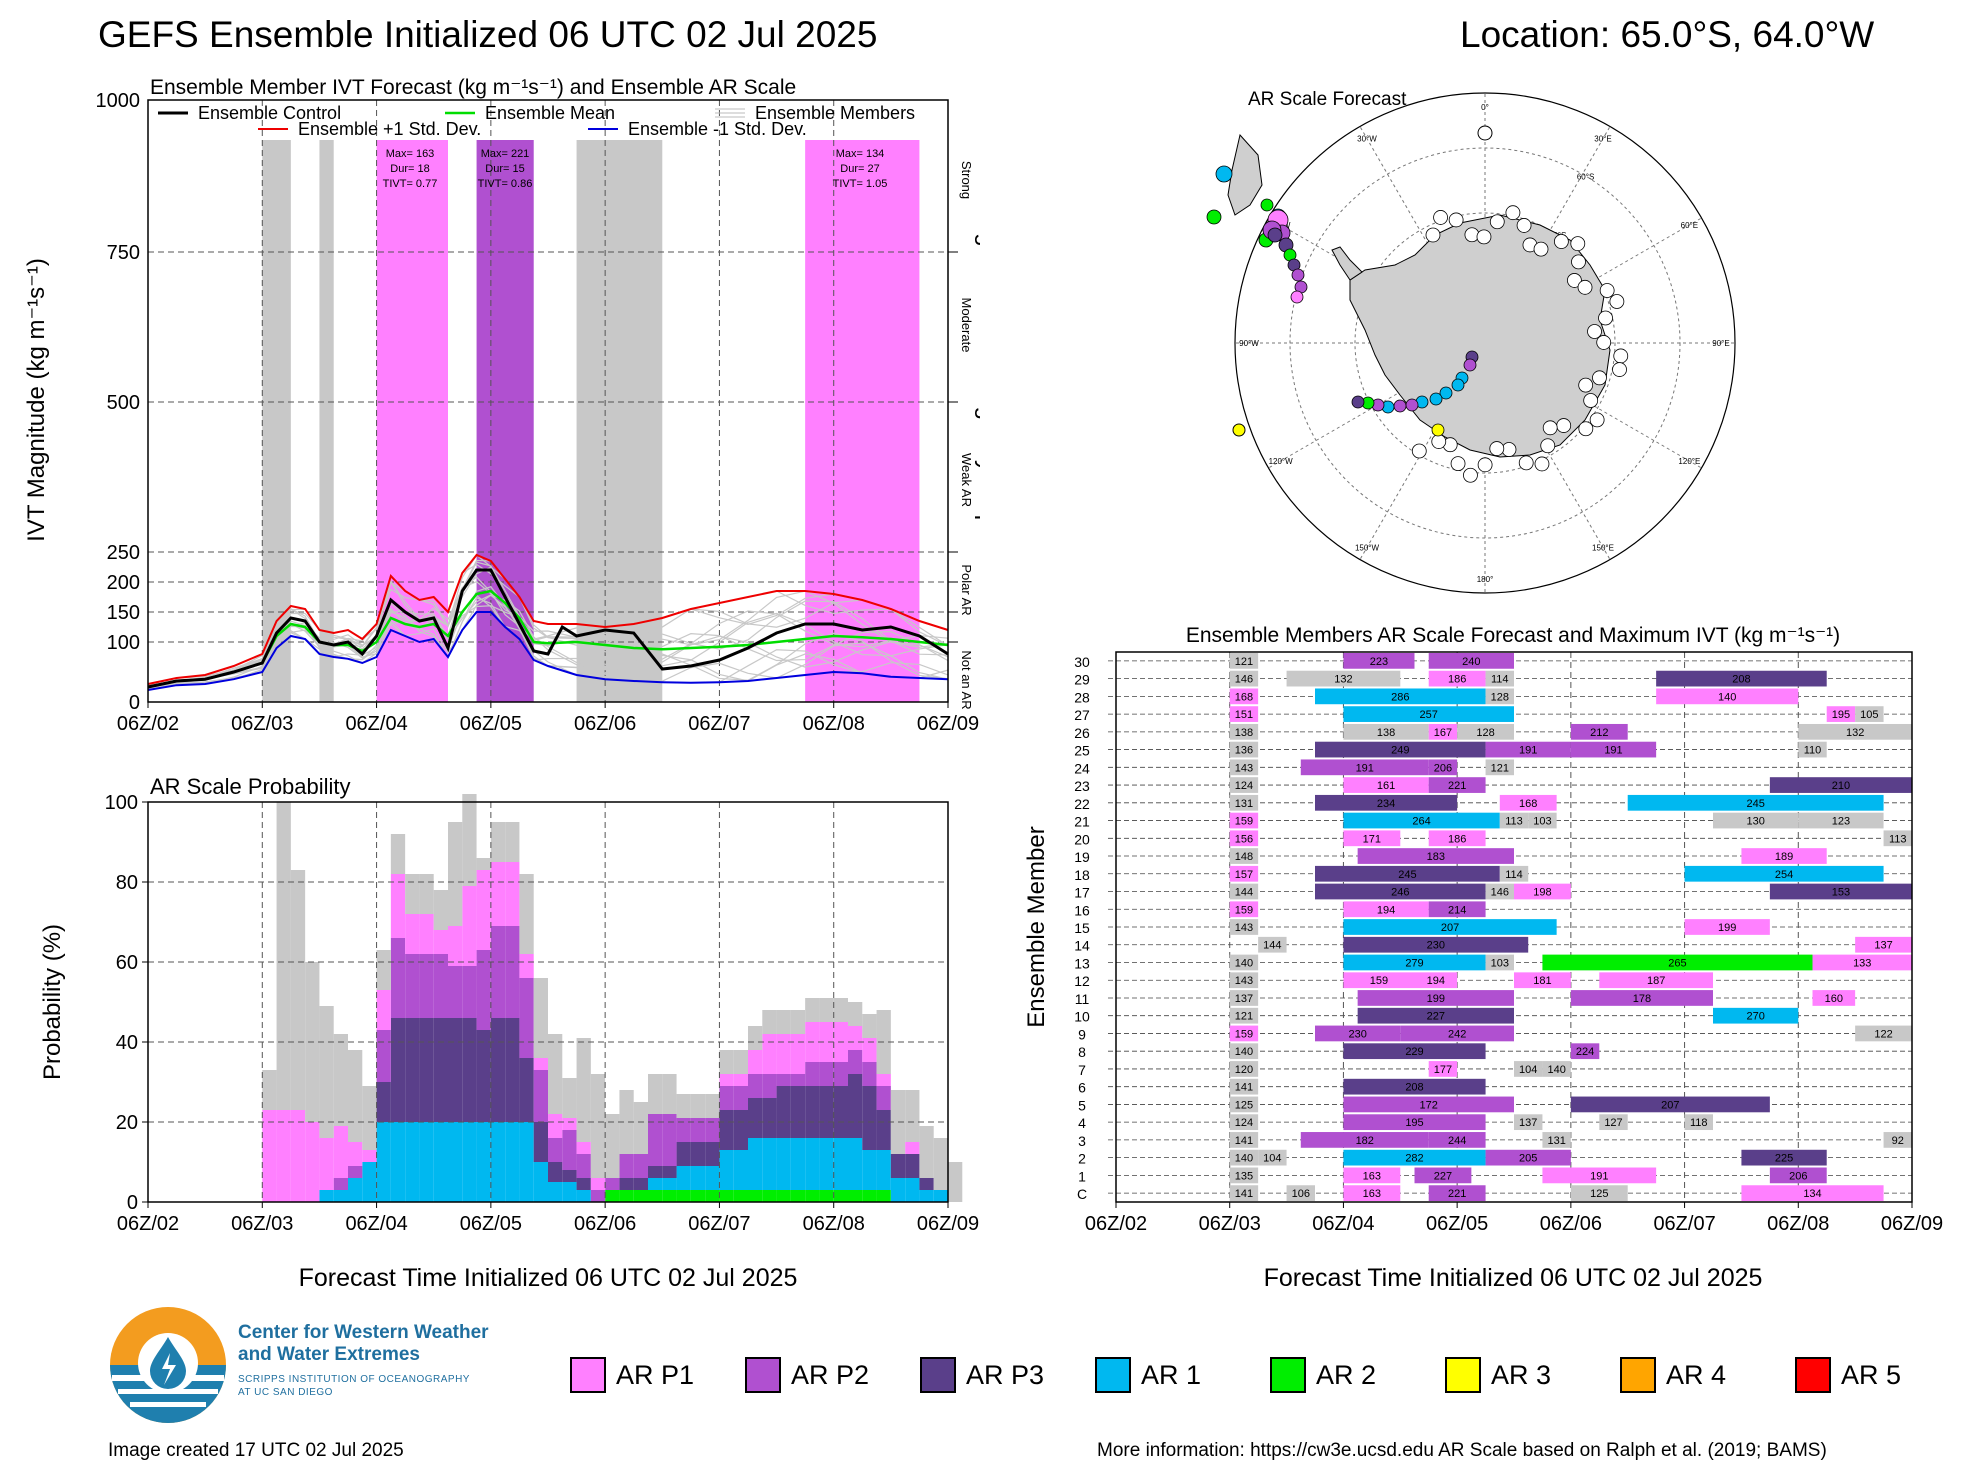  I want to click on ensemble-member-line, so click(548, 623).